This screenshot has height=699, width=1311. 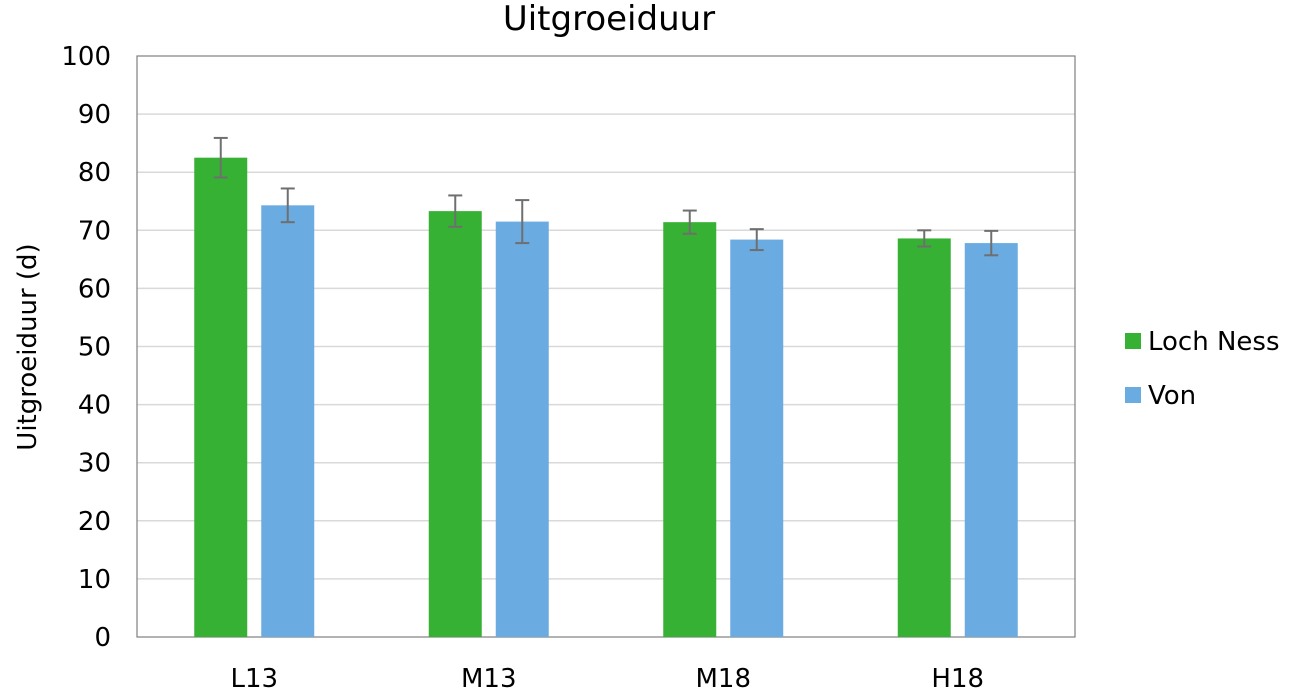 I want to click on legend-label: Von, so click(x=1172, y=396).